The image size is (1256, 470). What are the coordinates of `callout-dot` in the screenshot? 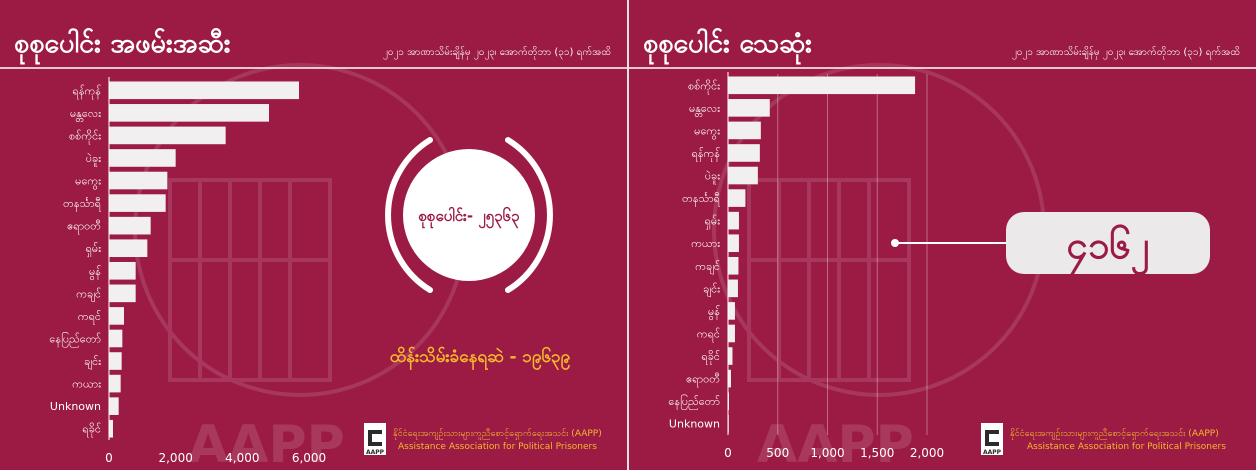 It's located at (895, 243).